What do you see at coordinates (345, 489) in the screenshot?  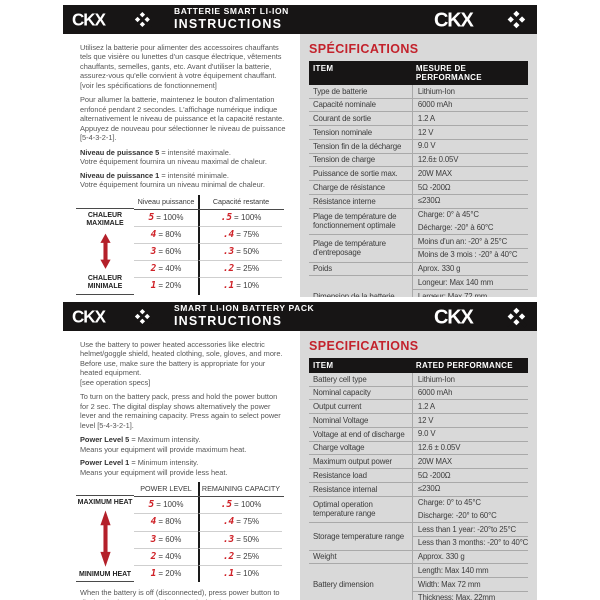 I see `spec-item-label: Resistance internal` at bounding box center [345, 489].